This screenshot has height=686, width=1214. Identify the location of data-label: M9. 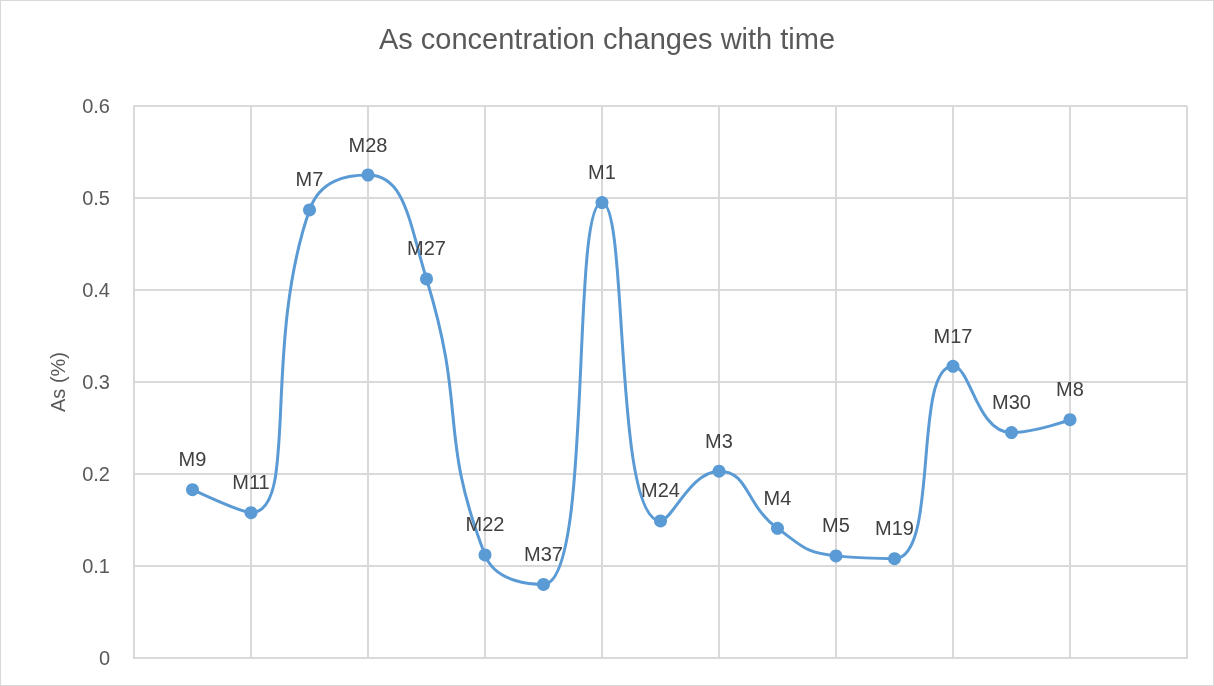
(192, 459).